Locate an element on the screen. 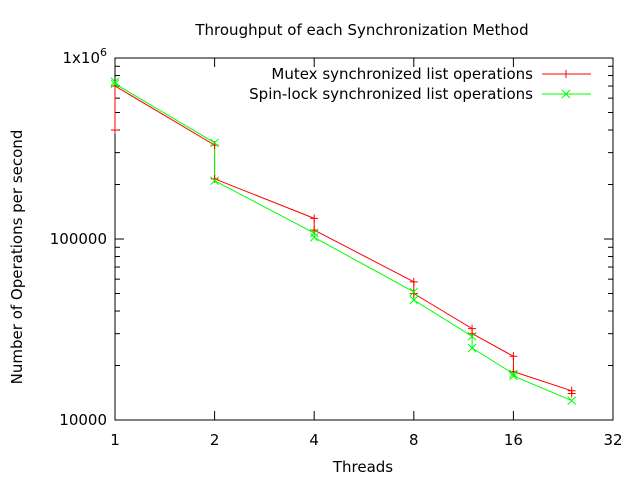  x-tick-label: 32 is located at coordinates (612, 440).